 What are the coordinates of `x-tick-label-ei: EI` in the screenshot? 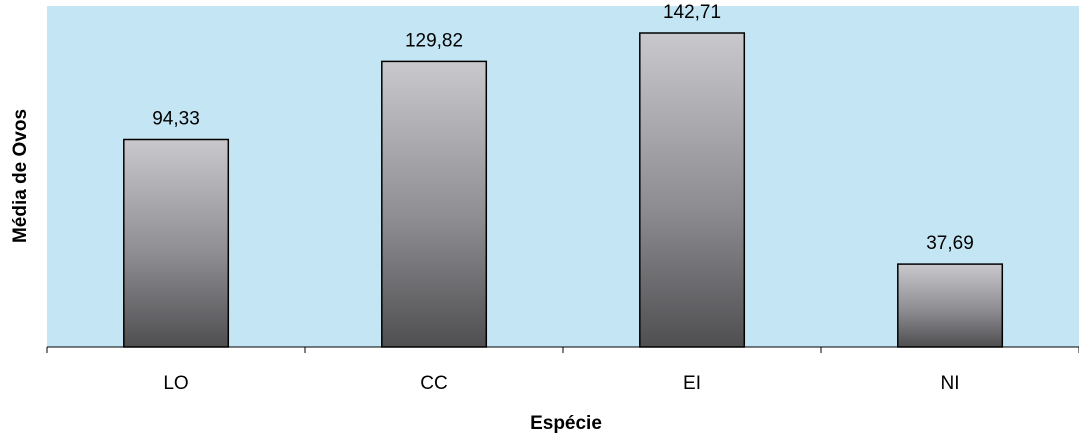 It's located at (692, 383).